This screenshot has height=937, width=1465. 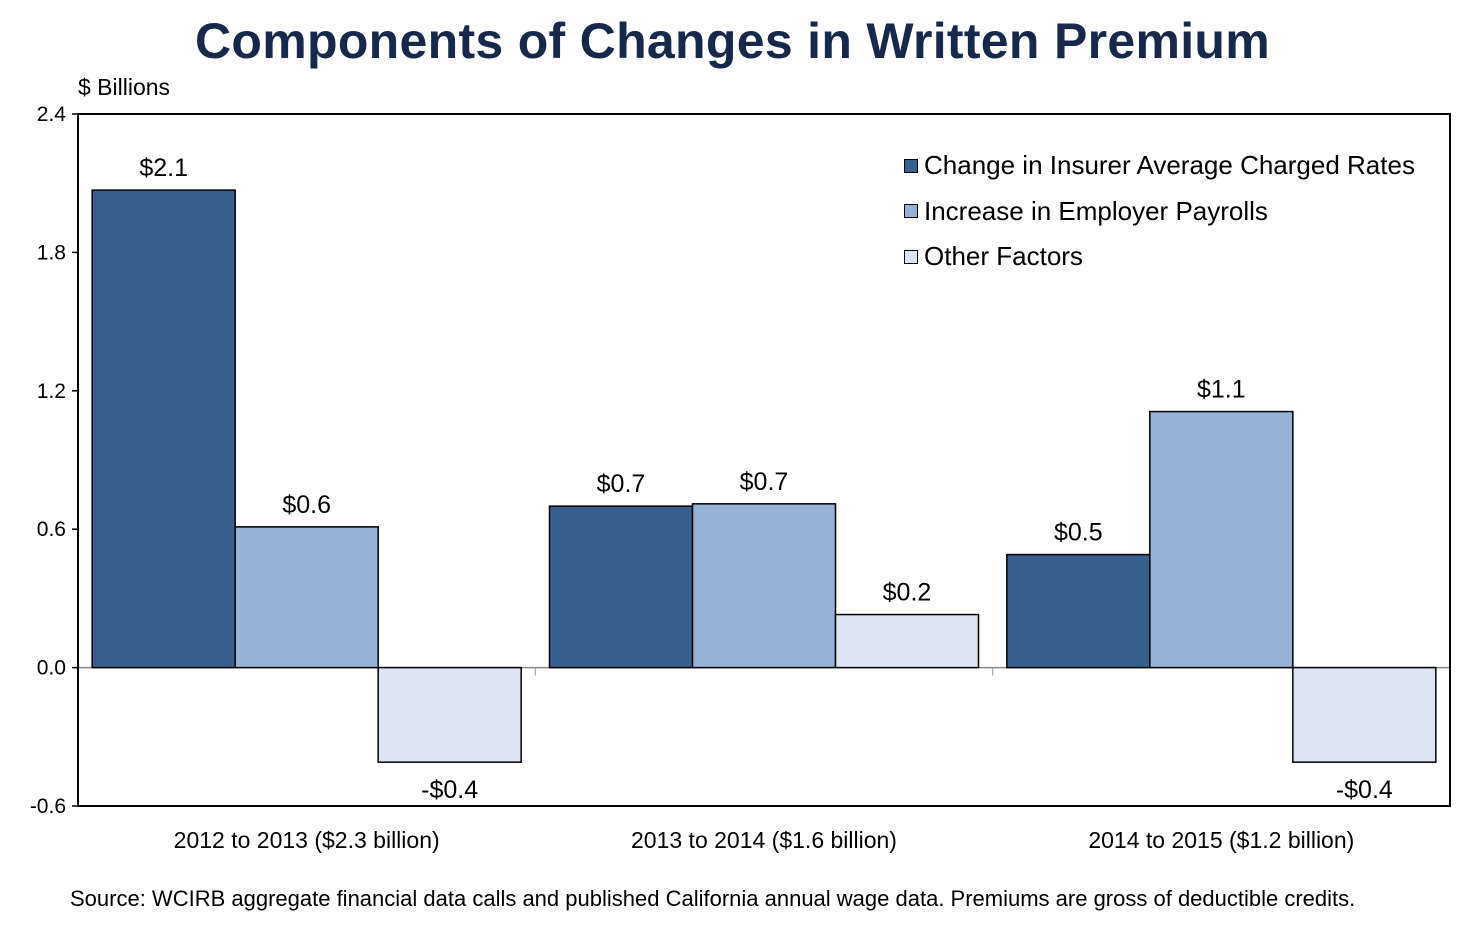 I want to click on legend-item-payrolls: Increase in Employer Payrolls, so click(x=1159, y=212).